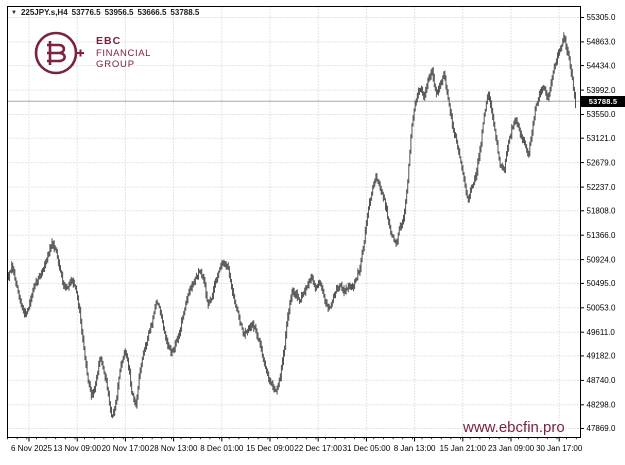  I want to click on watermark-url: www.ebcfin.pro, so click(514, 427).